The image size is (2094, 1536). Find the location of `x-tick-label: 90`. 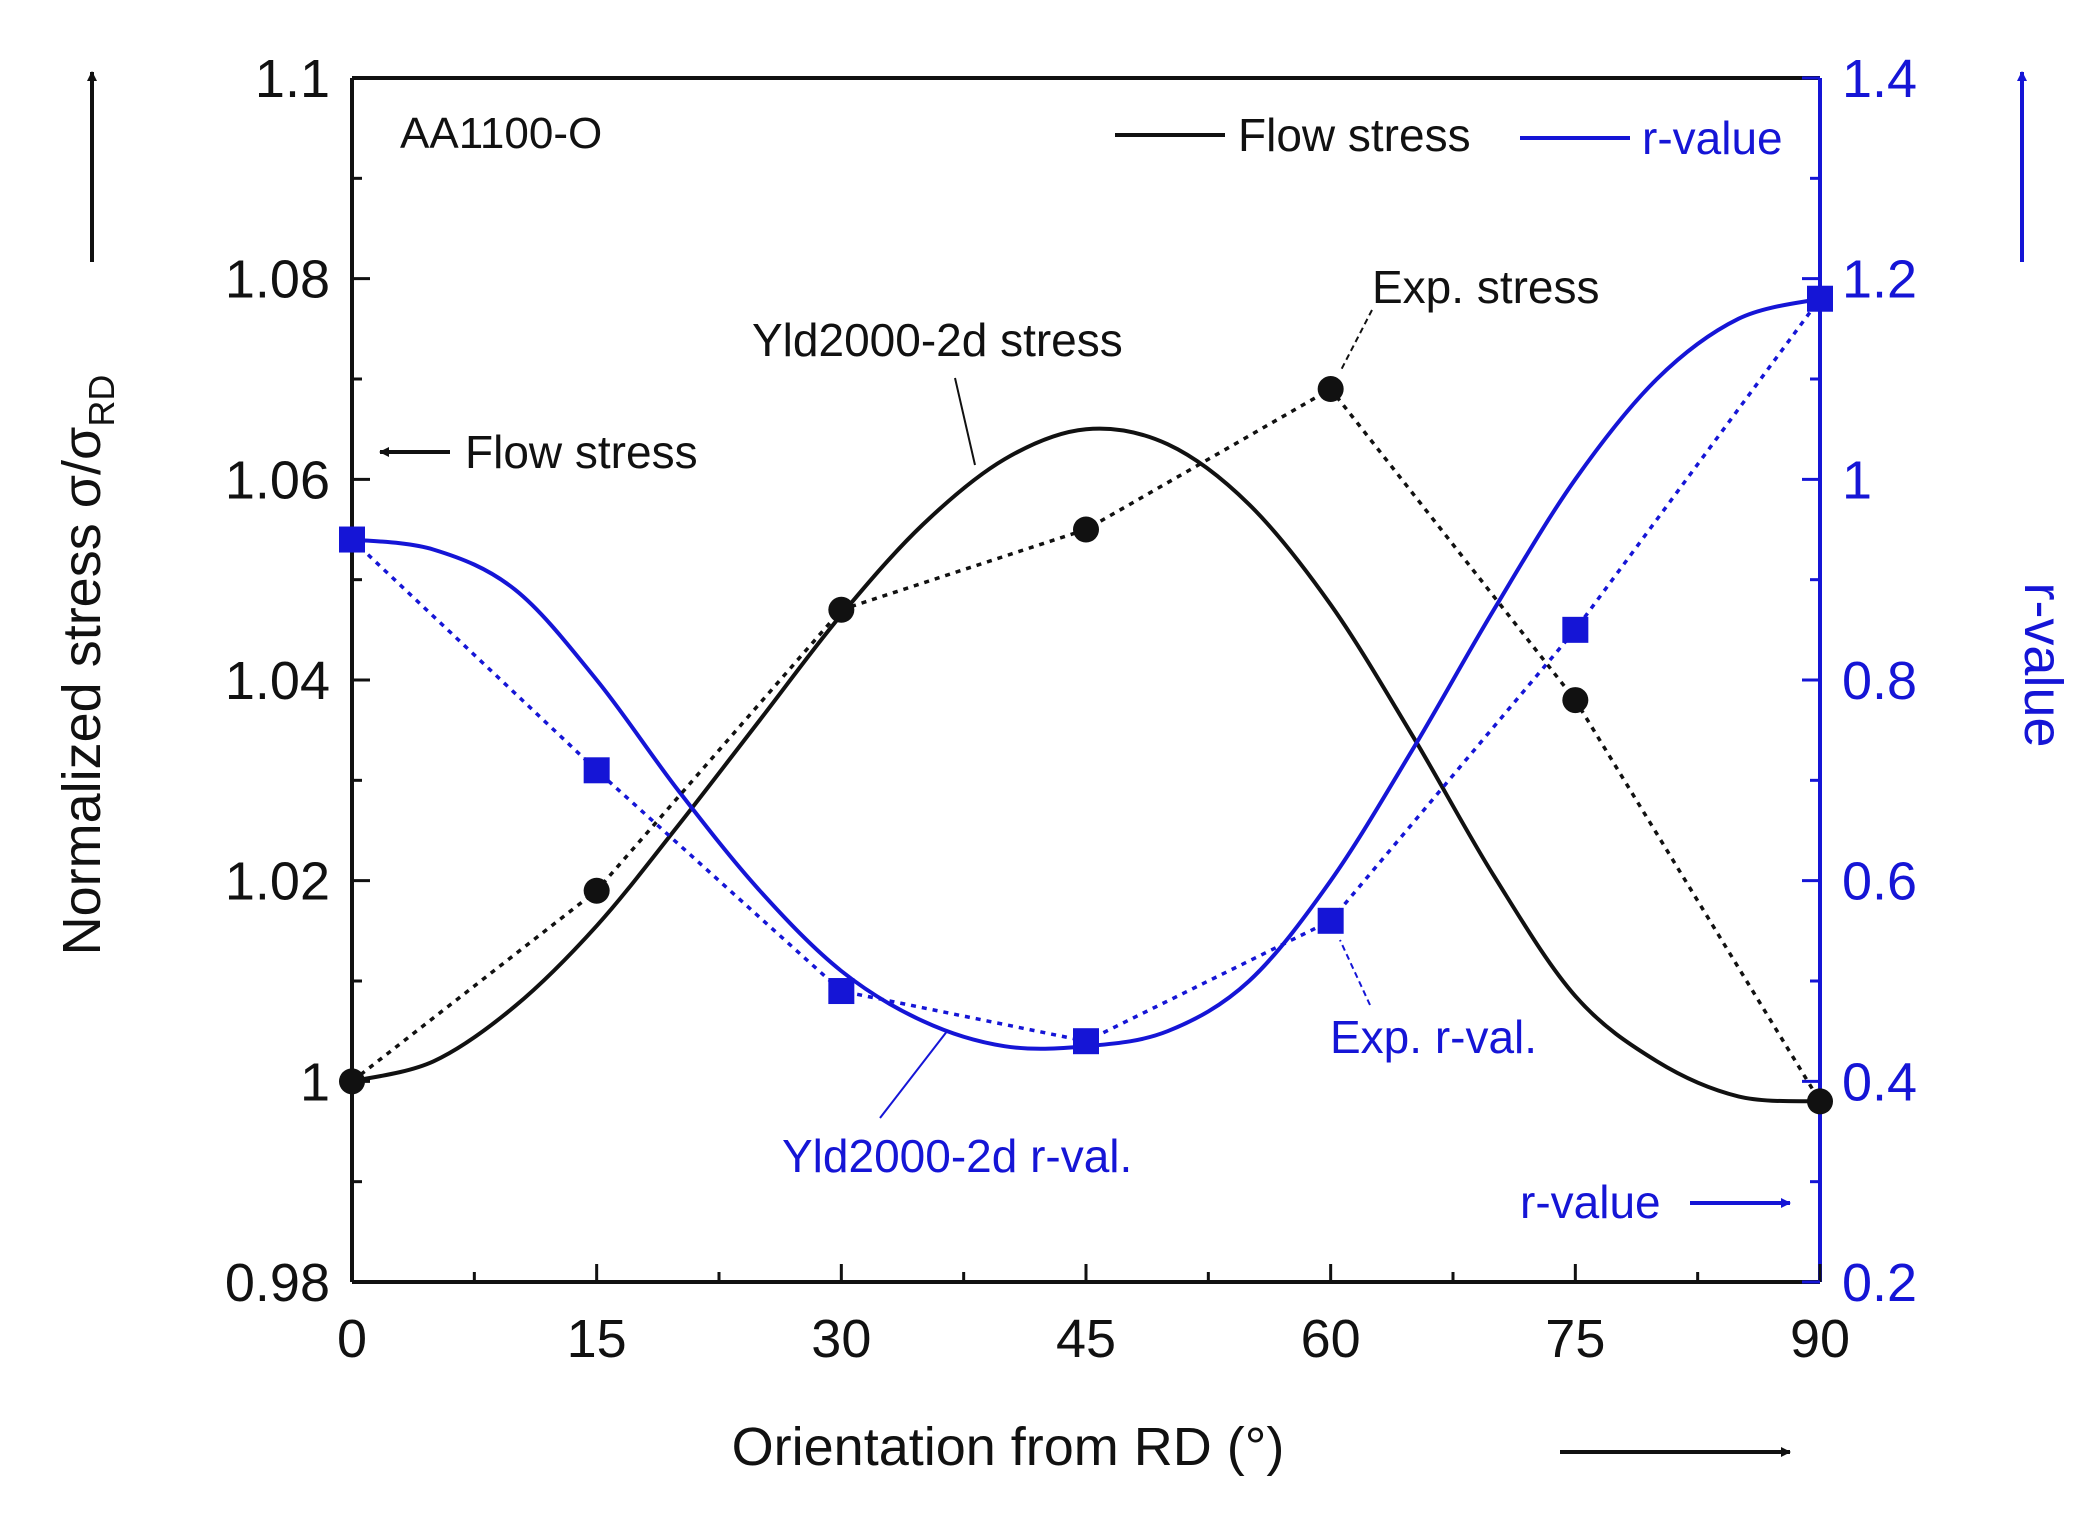

x-tick-label: 90 is located at coordinates (1820, 1339).